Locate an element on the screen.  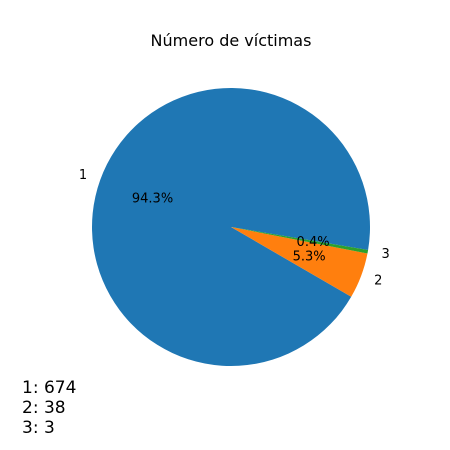
counts-legend: 1: 674 2: 38 3: 3 is located at coordinates (49, 408).